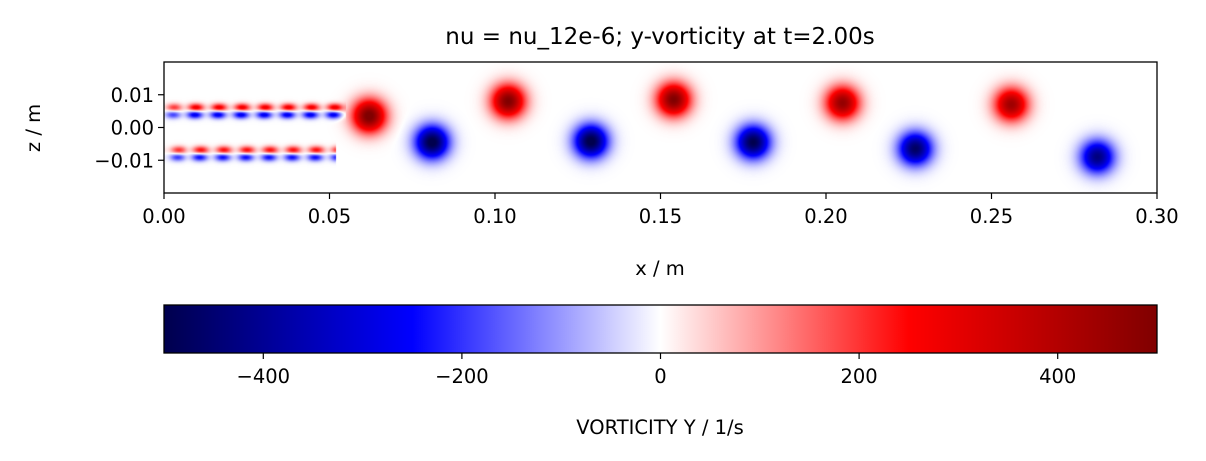  I want to click on x-tick-label: 0.25, so click(991, 216).